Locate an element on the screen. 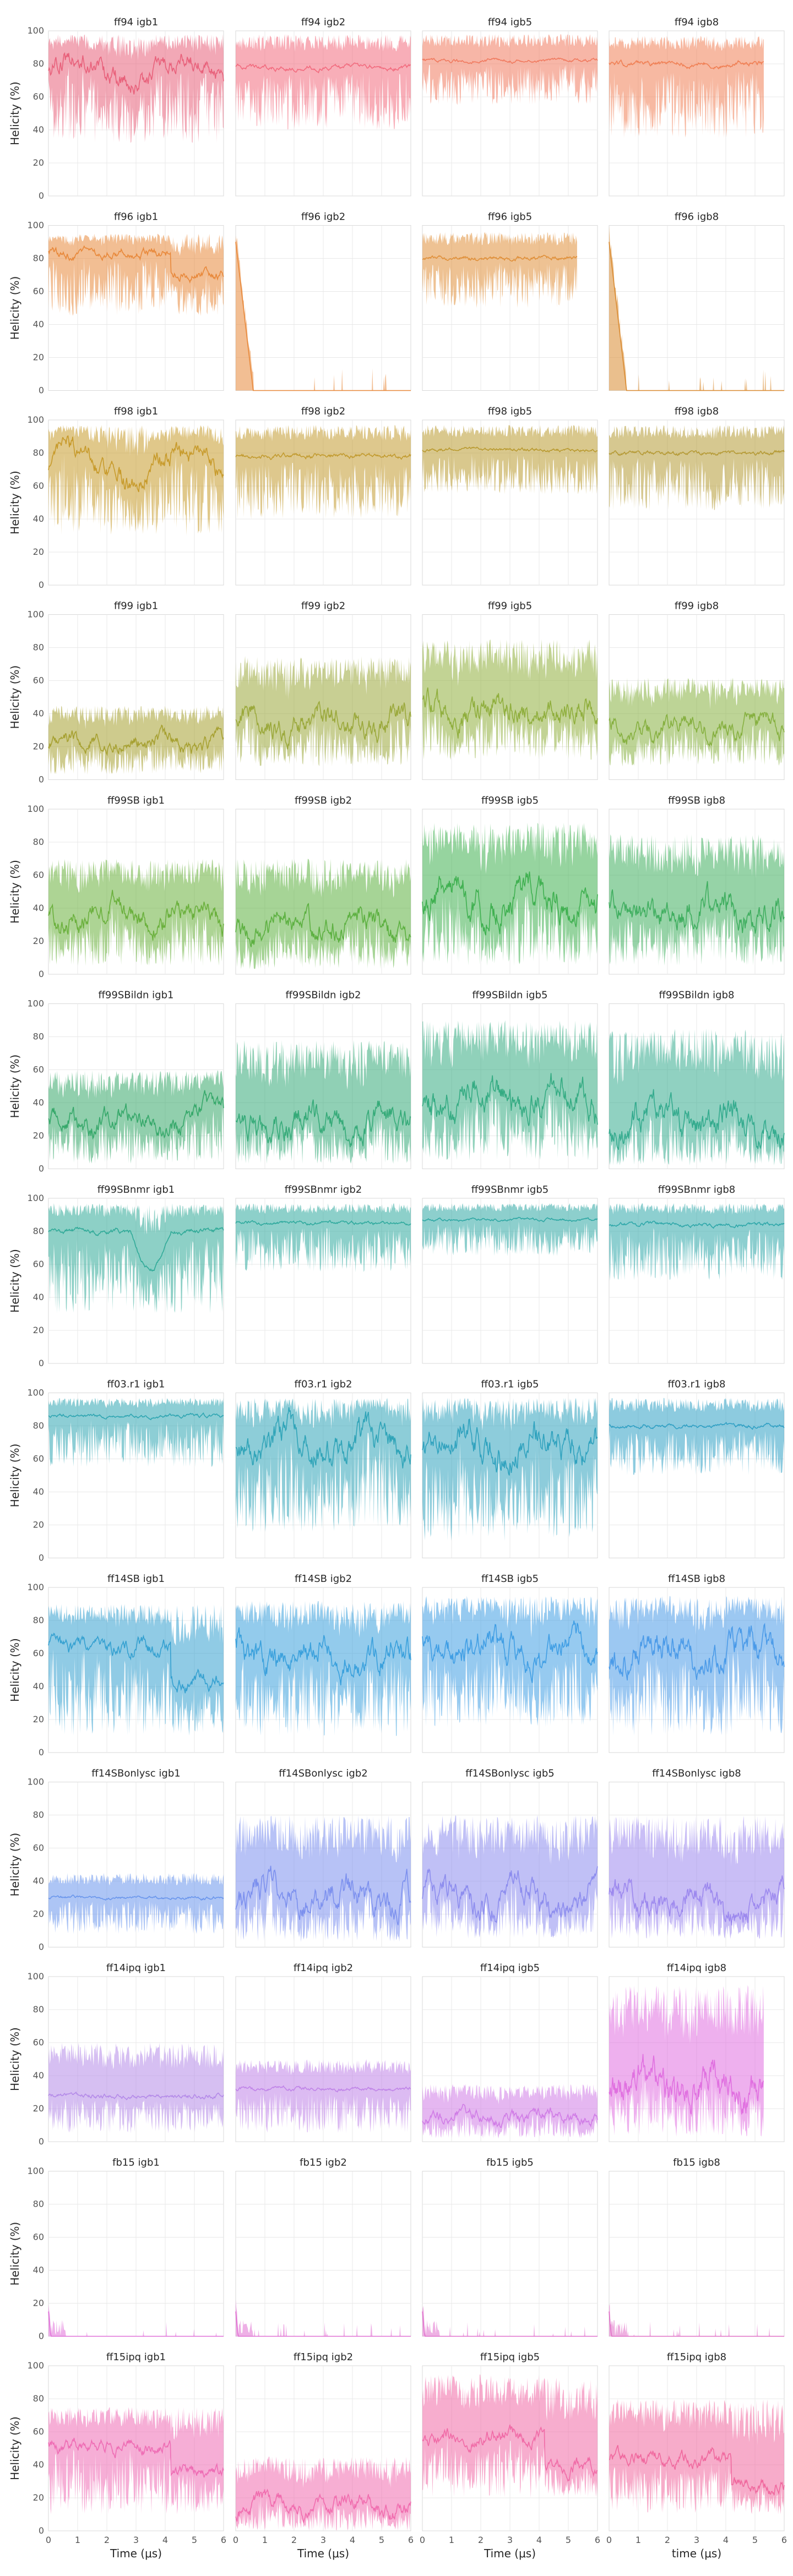 Image resolution: width=793 pixels, height=2576 pixels. panel-ff99sbnmr-igb5: ff99SBnmr igb5 is located at coordinates (510, 1274).